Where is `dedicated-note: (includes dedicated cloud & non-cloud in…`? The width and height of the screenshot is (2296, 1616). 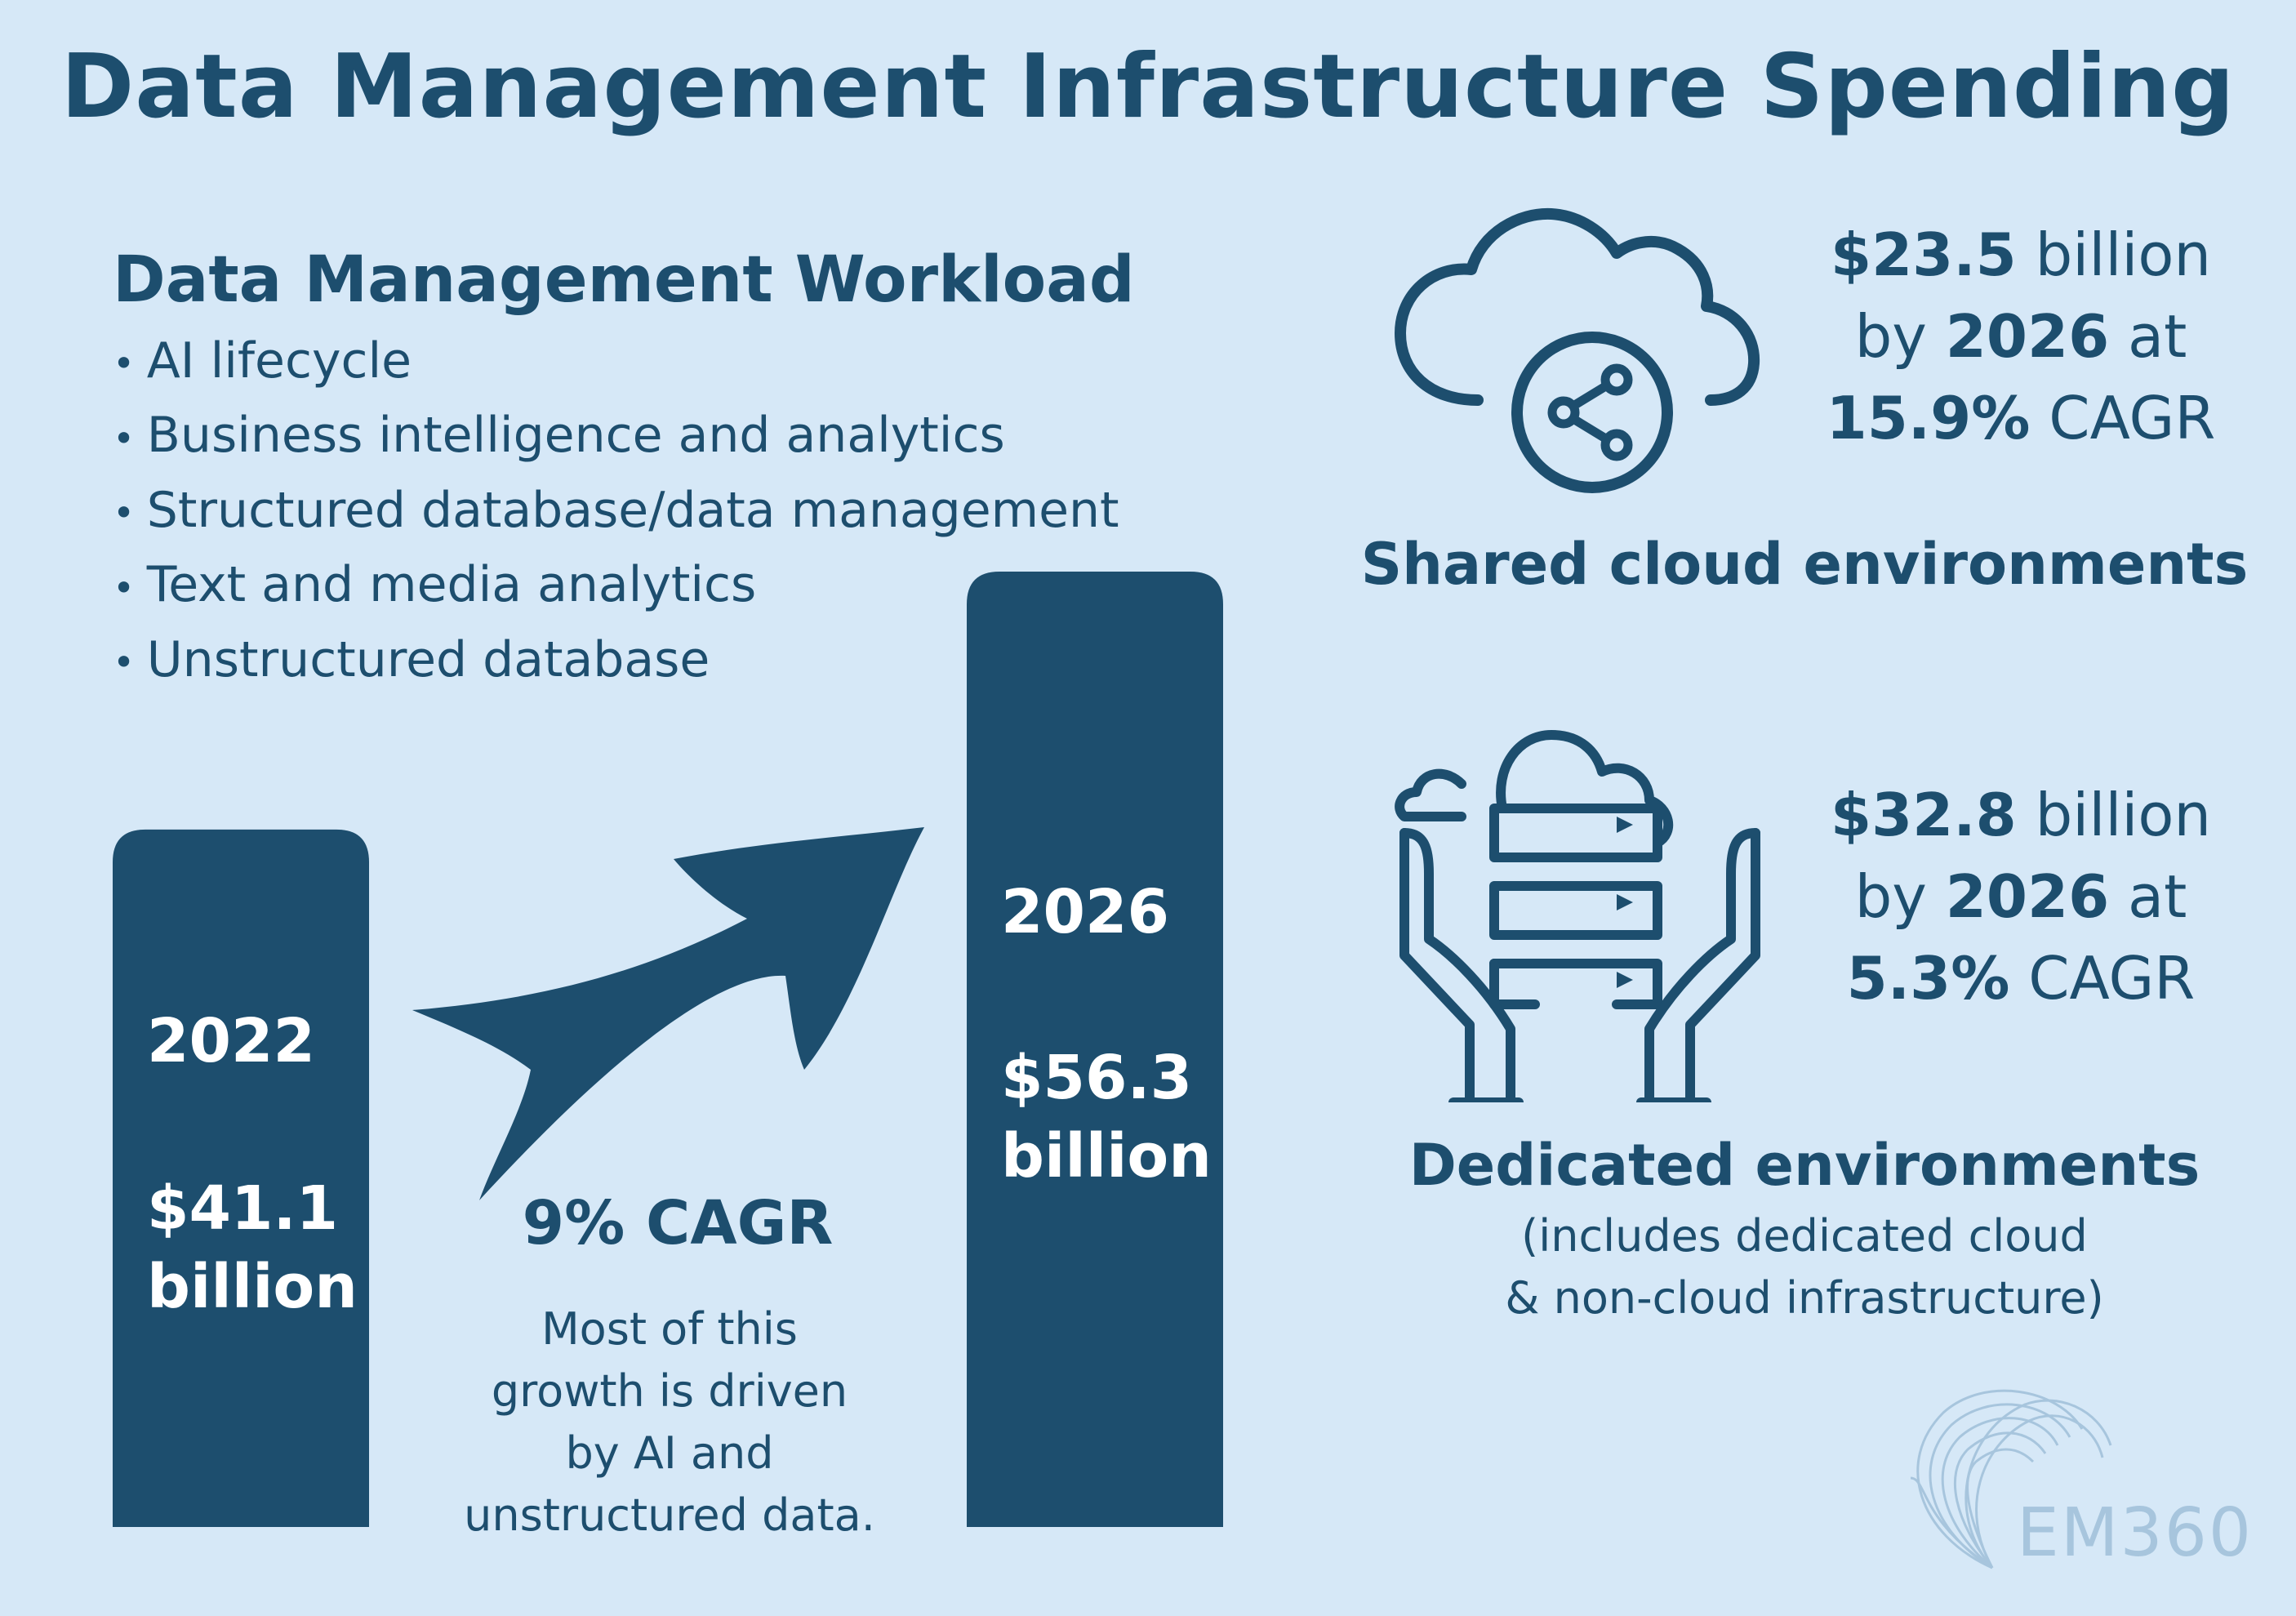
dedicated-note: (includes dedicated cloud & non-cloud in… is located at coordinates (1804, 1267).